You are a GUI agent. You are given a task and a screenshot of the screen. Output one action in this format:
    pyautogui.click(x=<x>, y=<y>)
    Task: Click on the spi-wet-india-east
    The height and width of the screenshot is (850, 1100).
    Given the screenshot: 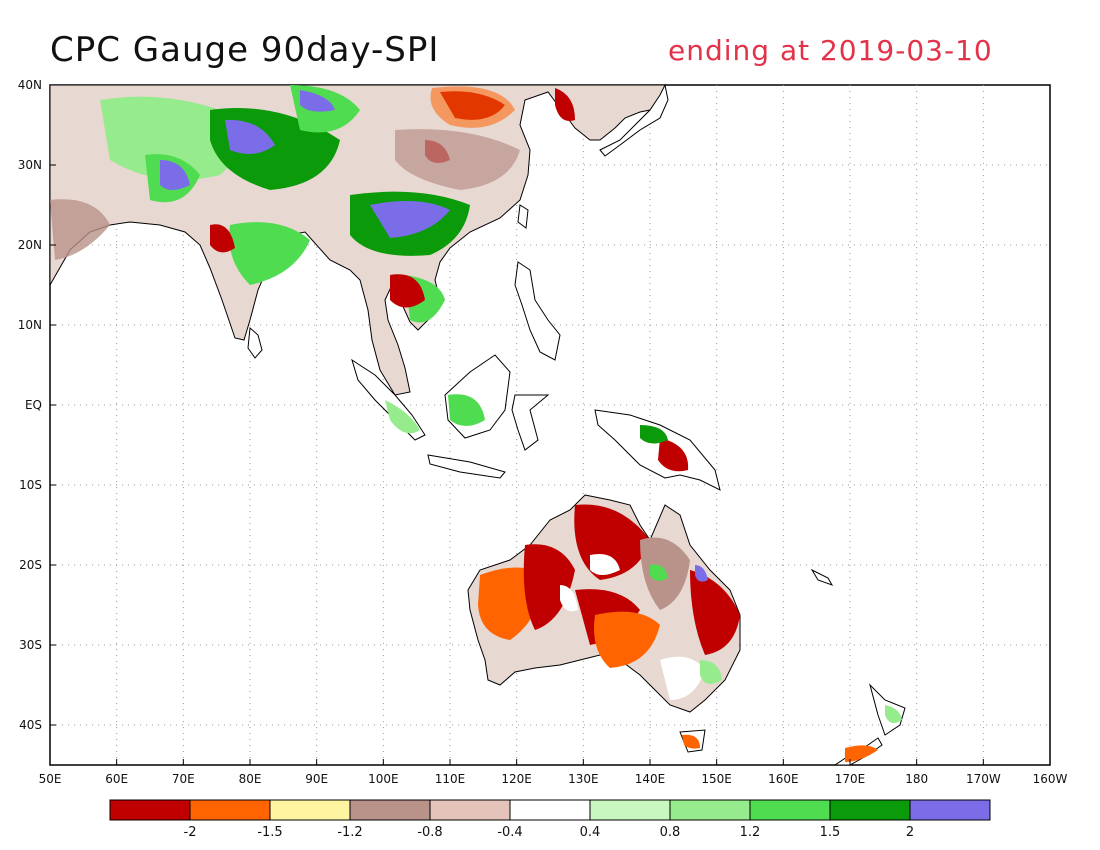 What is the action you would take?
    pyautogui.click(x=269, y=253)
    